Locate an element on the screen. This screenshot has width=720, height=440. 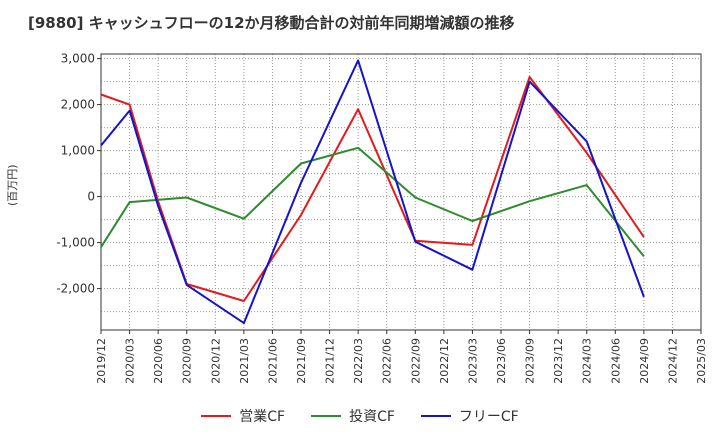
x-tick-label: 2023/09 is located at coordinates (530, 361).